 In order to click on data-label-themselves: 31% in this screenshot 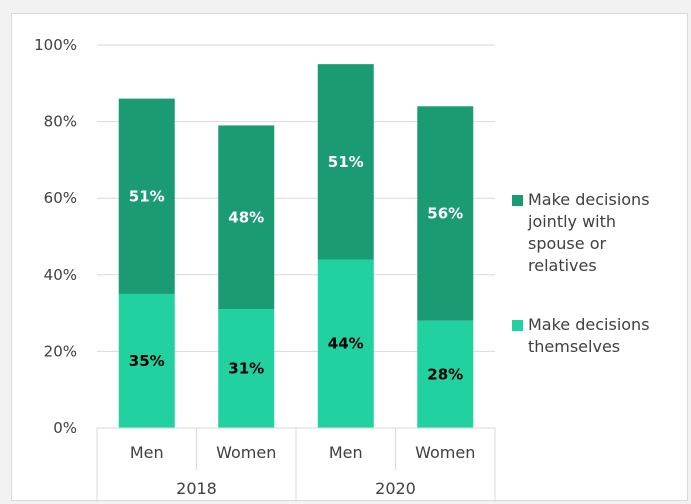, I will do `click(246, 369)`.